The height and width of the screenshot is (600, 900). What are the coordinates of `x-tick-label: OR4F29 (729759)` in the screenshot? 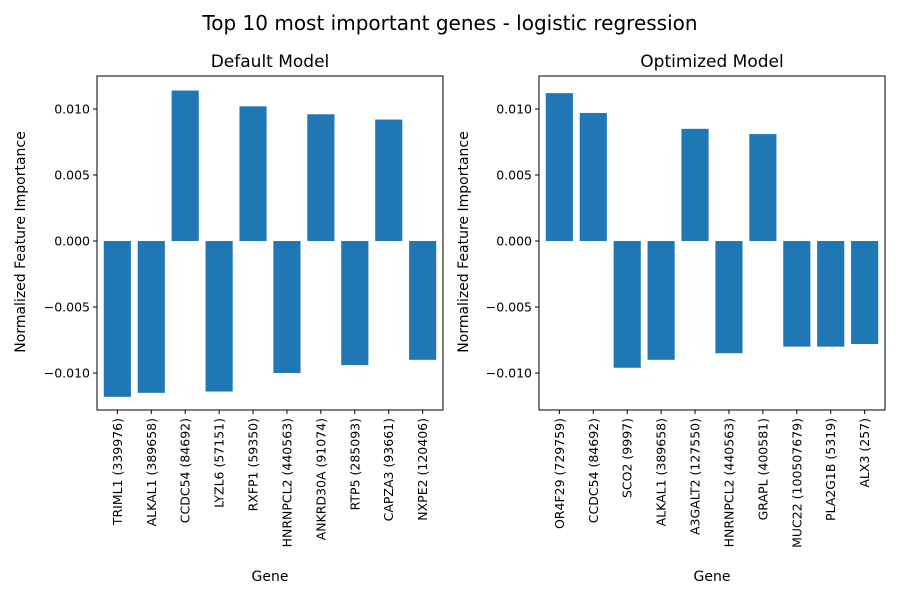 It's located at (559, 473).